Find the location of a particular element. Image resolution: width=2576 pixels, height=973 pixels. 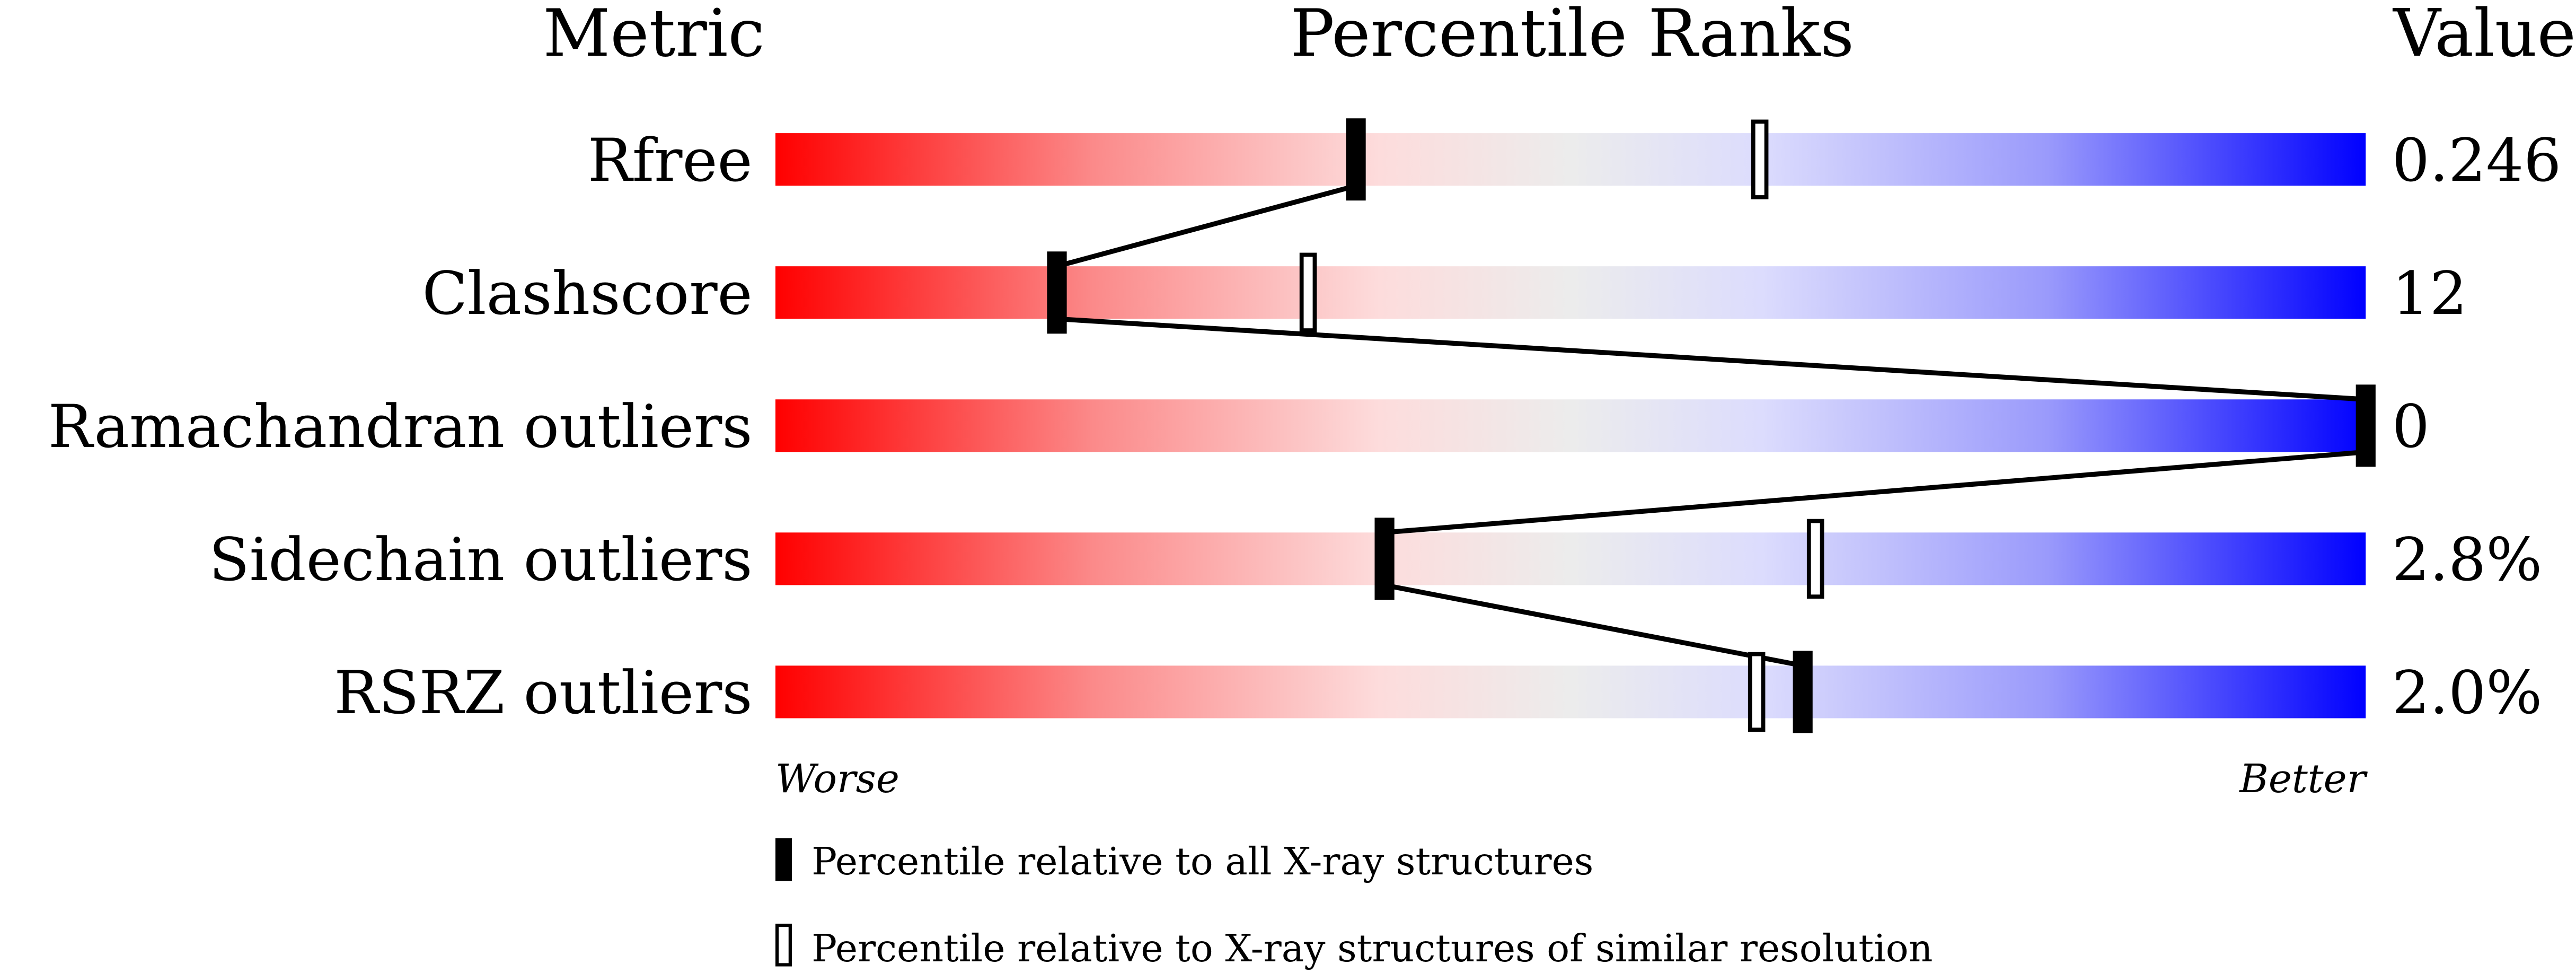

header-metric: Metric is located at coordinates (653, 36).